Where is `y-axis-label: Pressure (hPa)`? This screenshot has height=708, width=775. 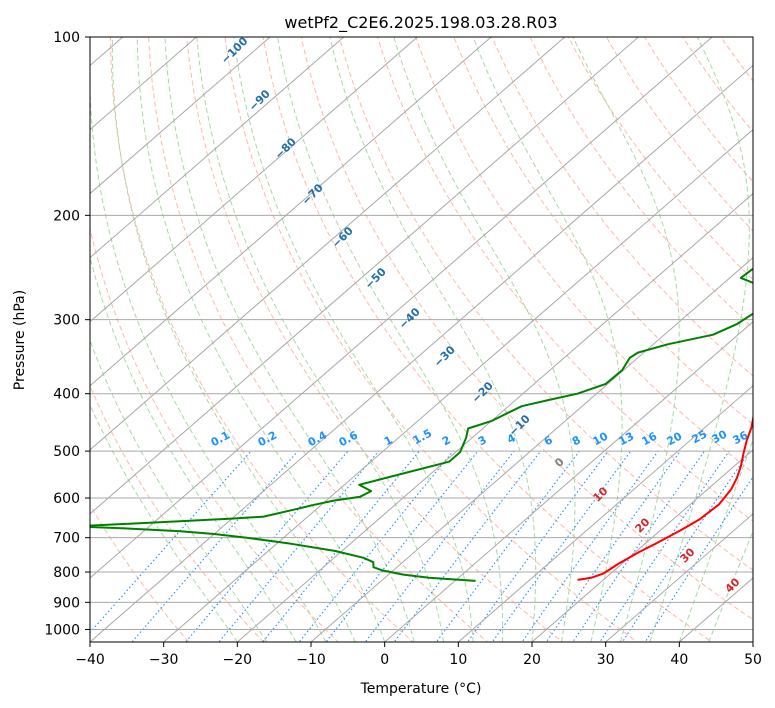 y-axis-label: Pressure (hPa) is located at coordinates (20, 340).